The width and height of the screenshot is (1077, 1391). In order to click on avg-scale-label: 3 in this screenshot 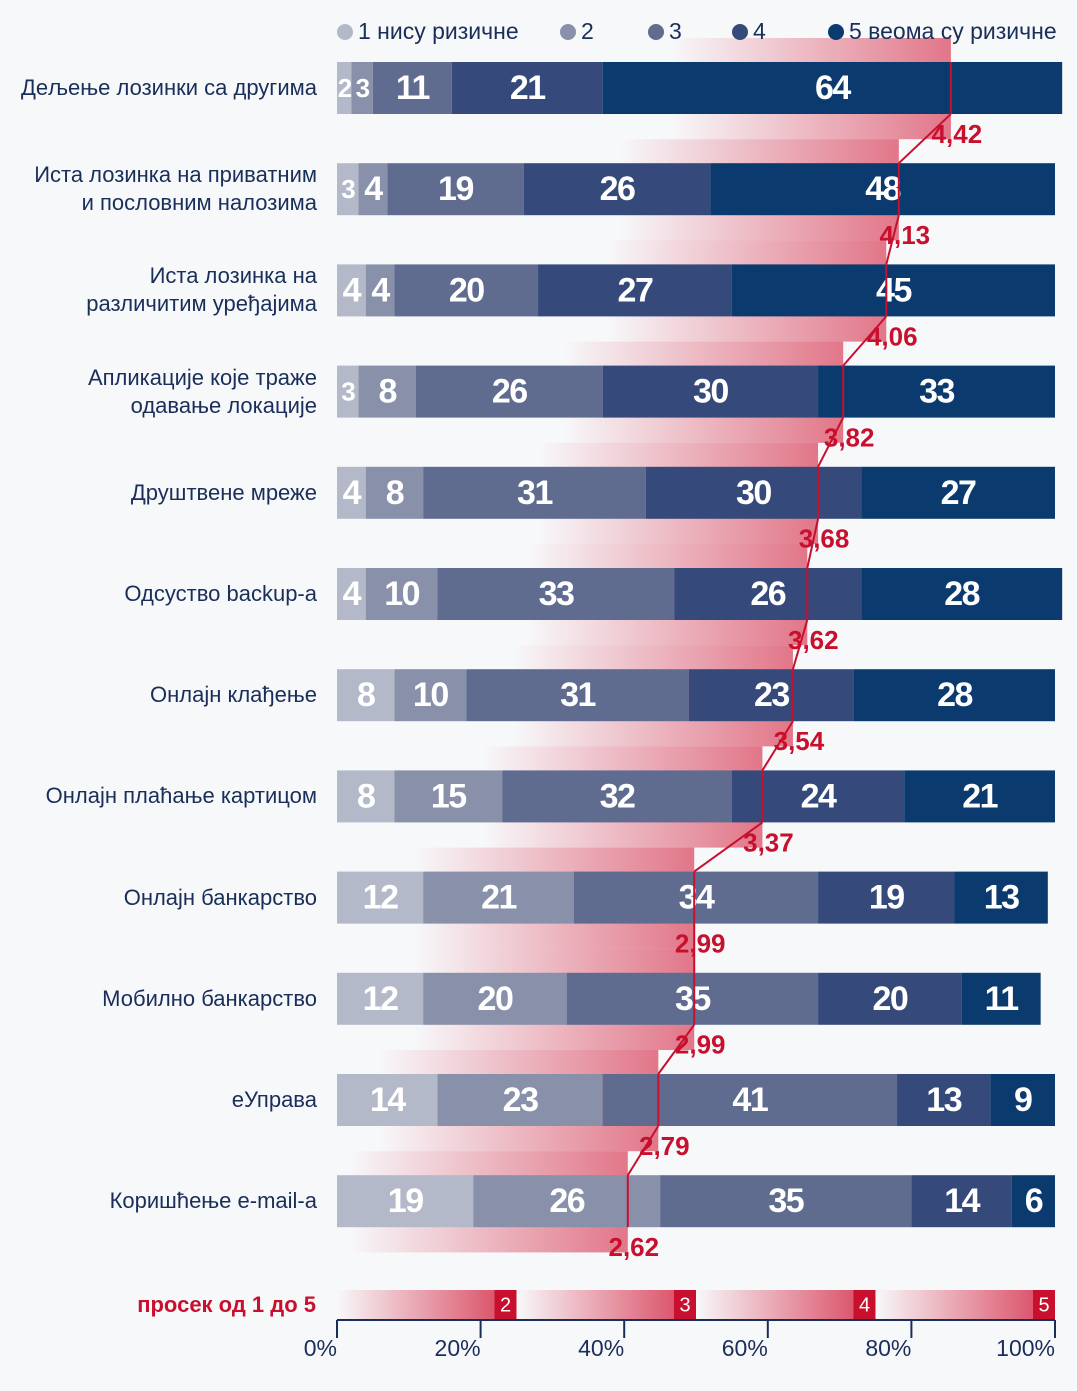, I will do `click(684, 1305)`.